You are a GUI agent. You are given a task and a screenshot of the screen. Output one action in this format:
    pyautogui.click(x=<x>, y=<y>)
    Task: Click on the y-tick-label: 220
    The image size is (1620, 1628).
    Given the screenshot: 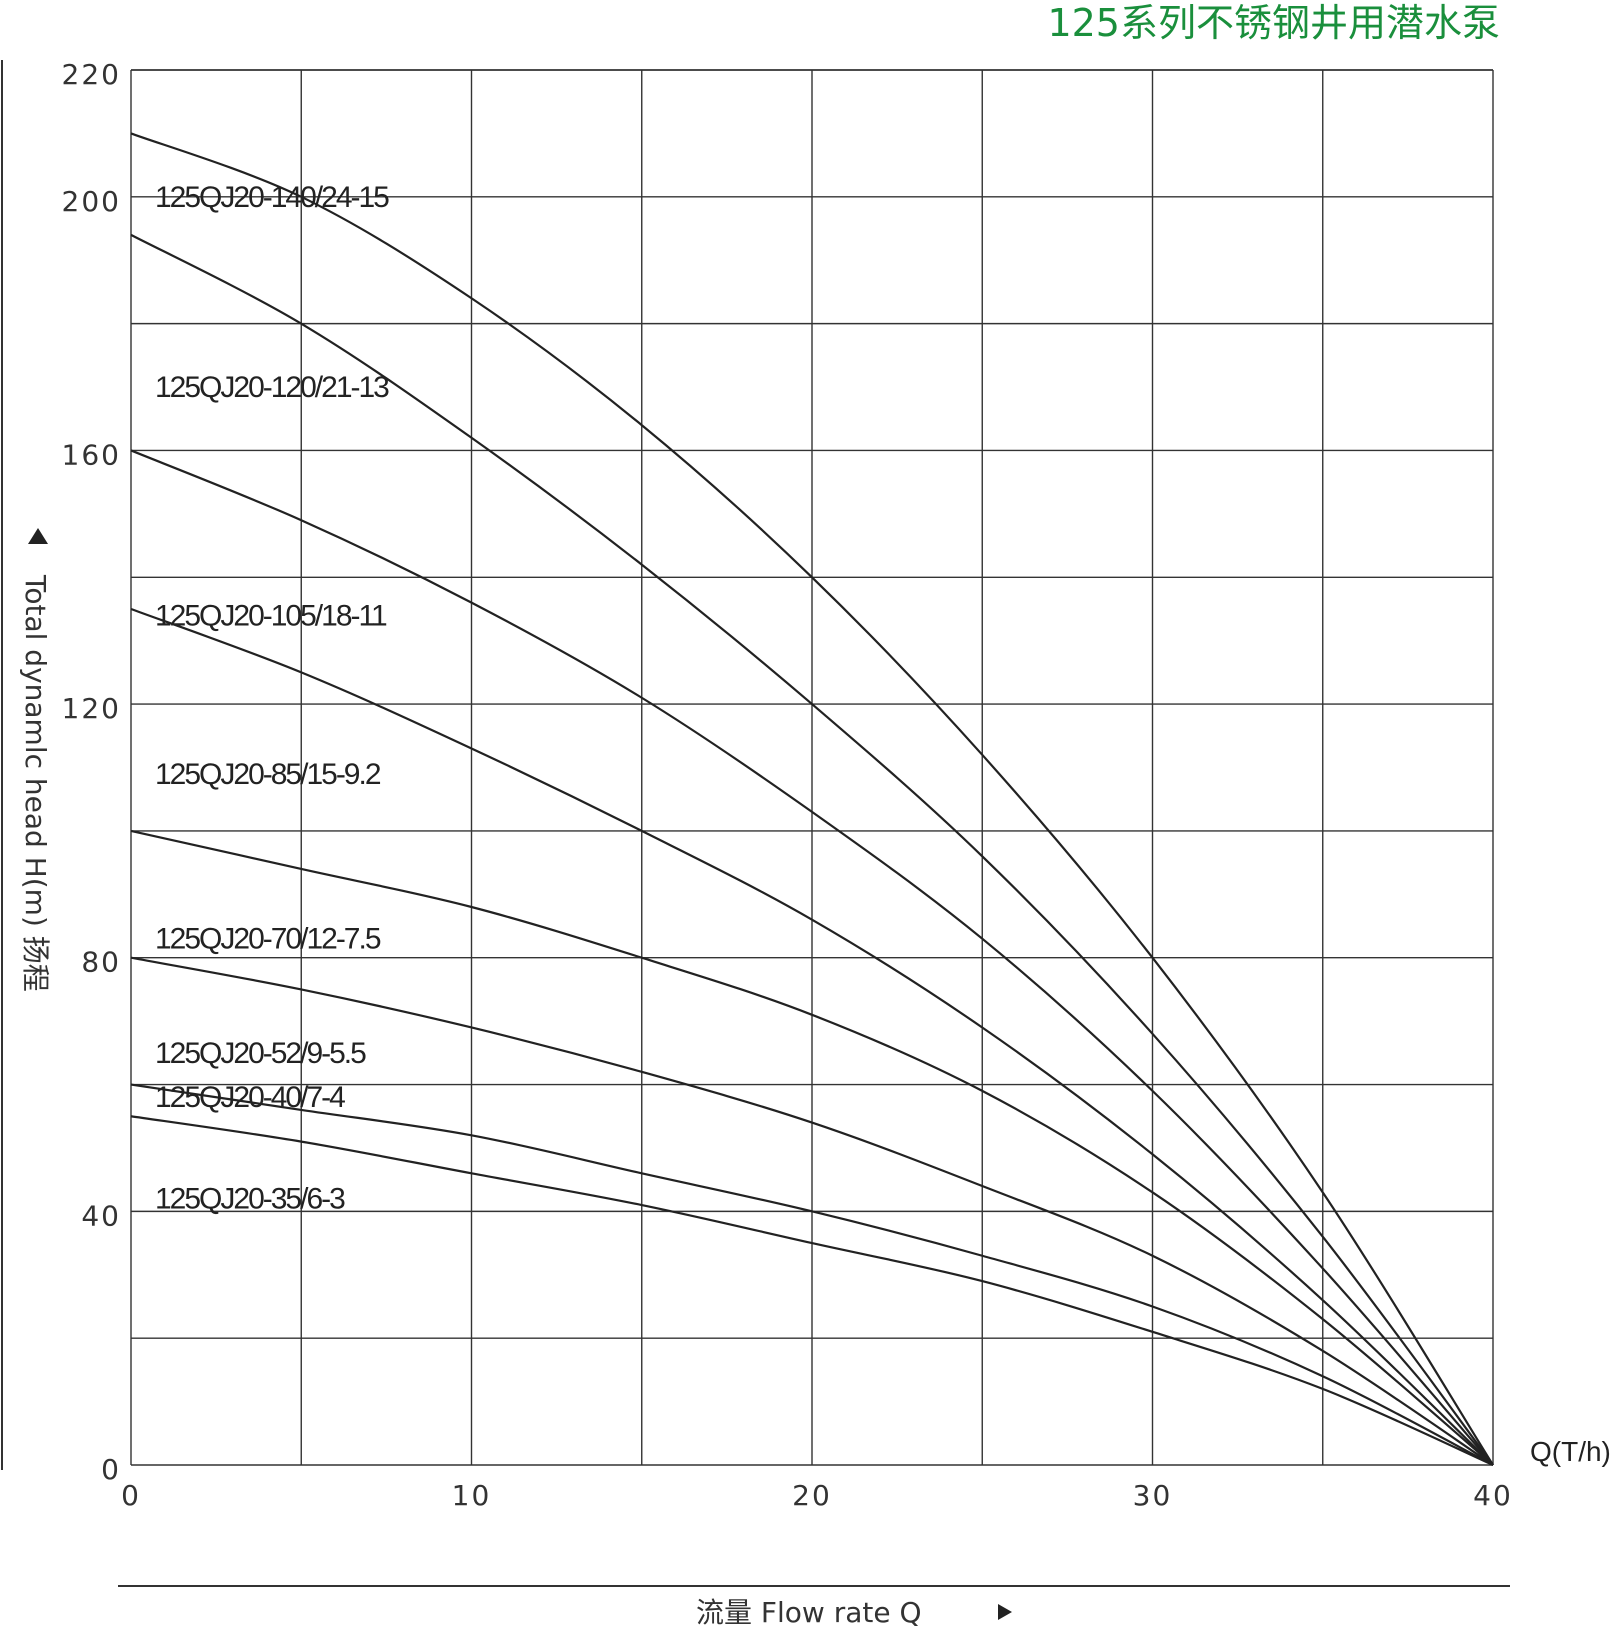 What is the action you would take?
    pyautogui.click(x=91, y=74)
    